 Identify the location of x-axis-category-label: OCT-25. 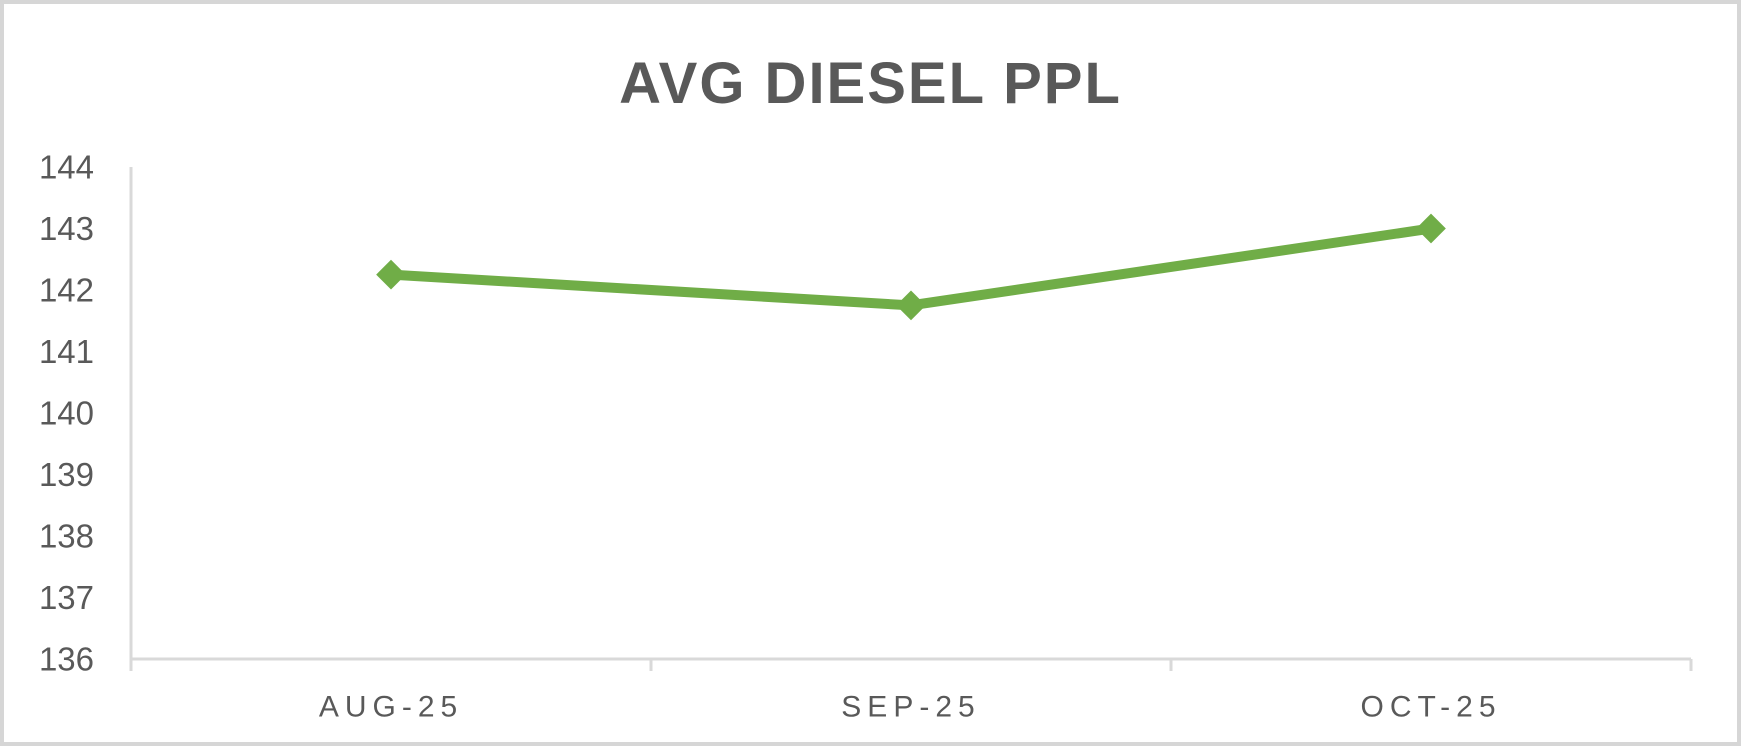
(1430, 707).